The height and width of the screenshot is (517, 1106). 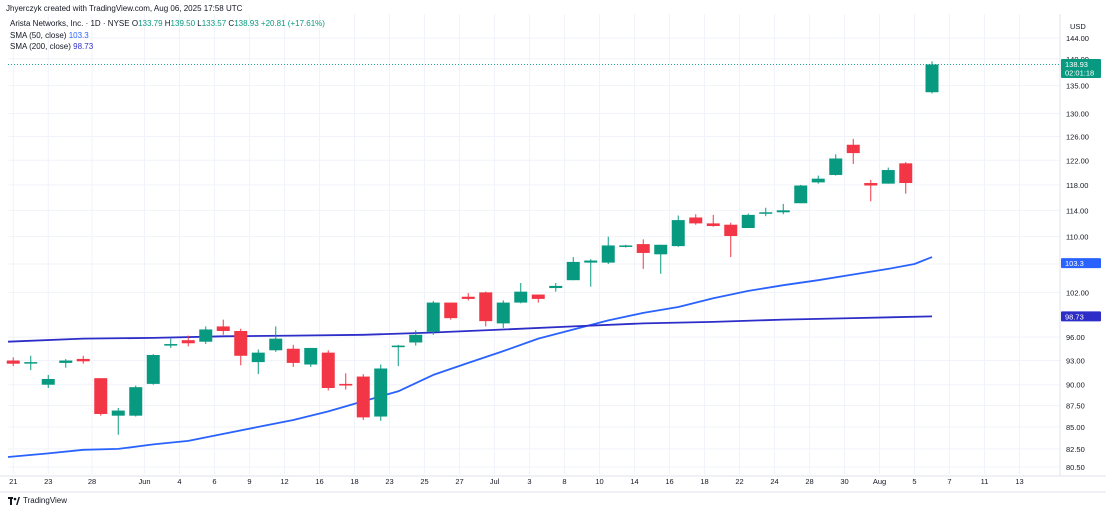 I want to click on ohlc-close: C138.93, so click(x=243, y=23).